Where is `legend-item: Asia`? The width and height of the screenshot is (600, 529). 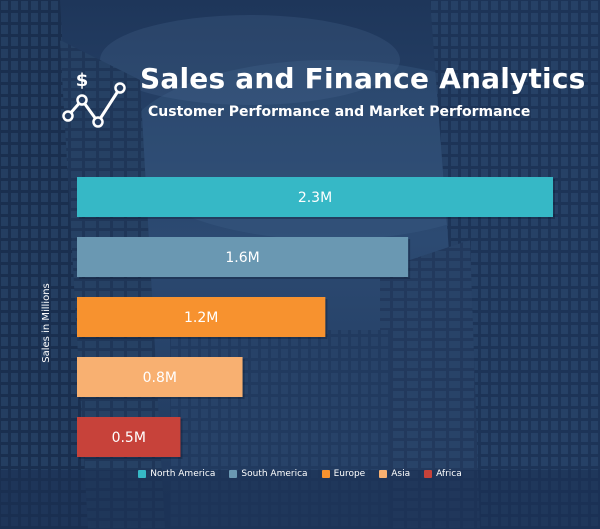 legend-item: Asia is located at coordinates (394, 474).